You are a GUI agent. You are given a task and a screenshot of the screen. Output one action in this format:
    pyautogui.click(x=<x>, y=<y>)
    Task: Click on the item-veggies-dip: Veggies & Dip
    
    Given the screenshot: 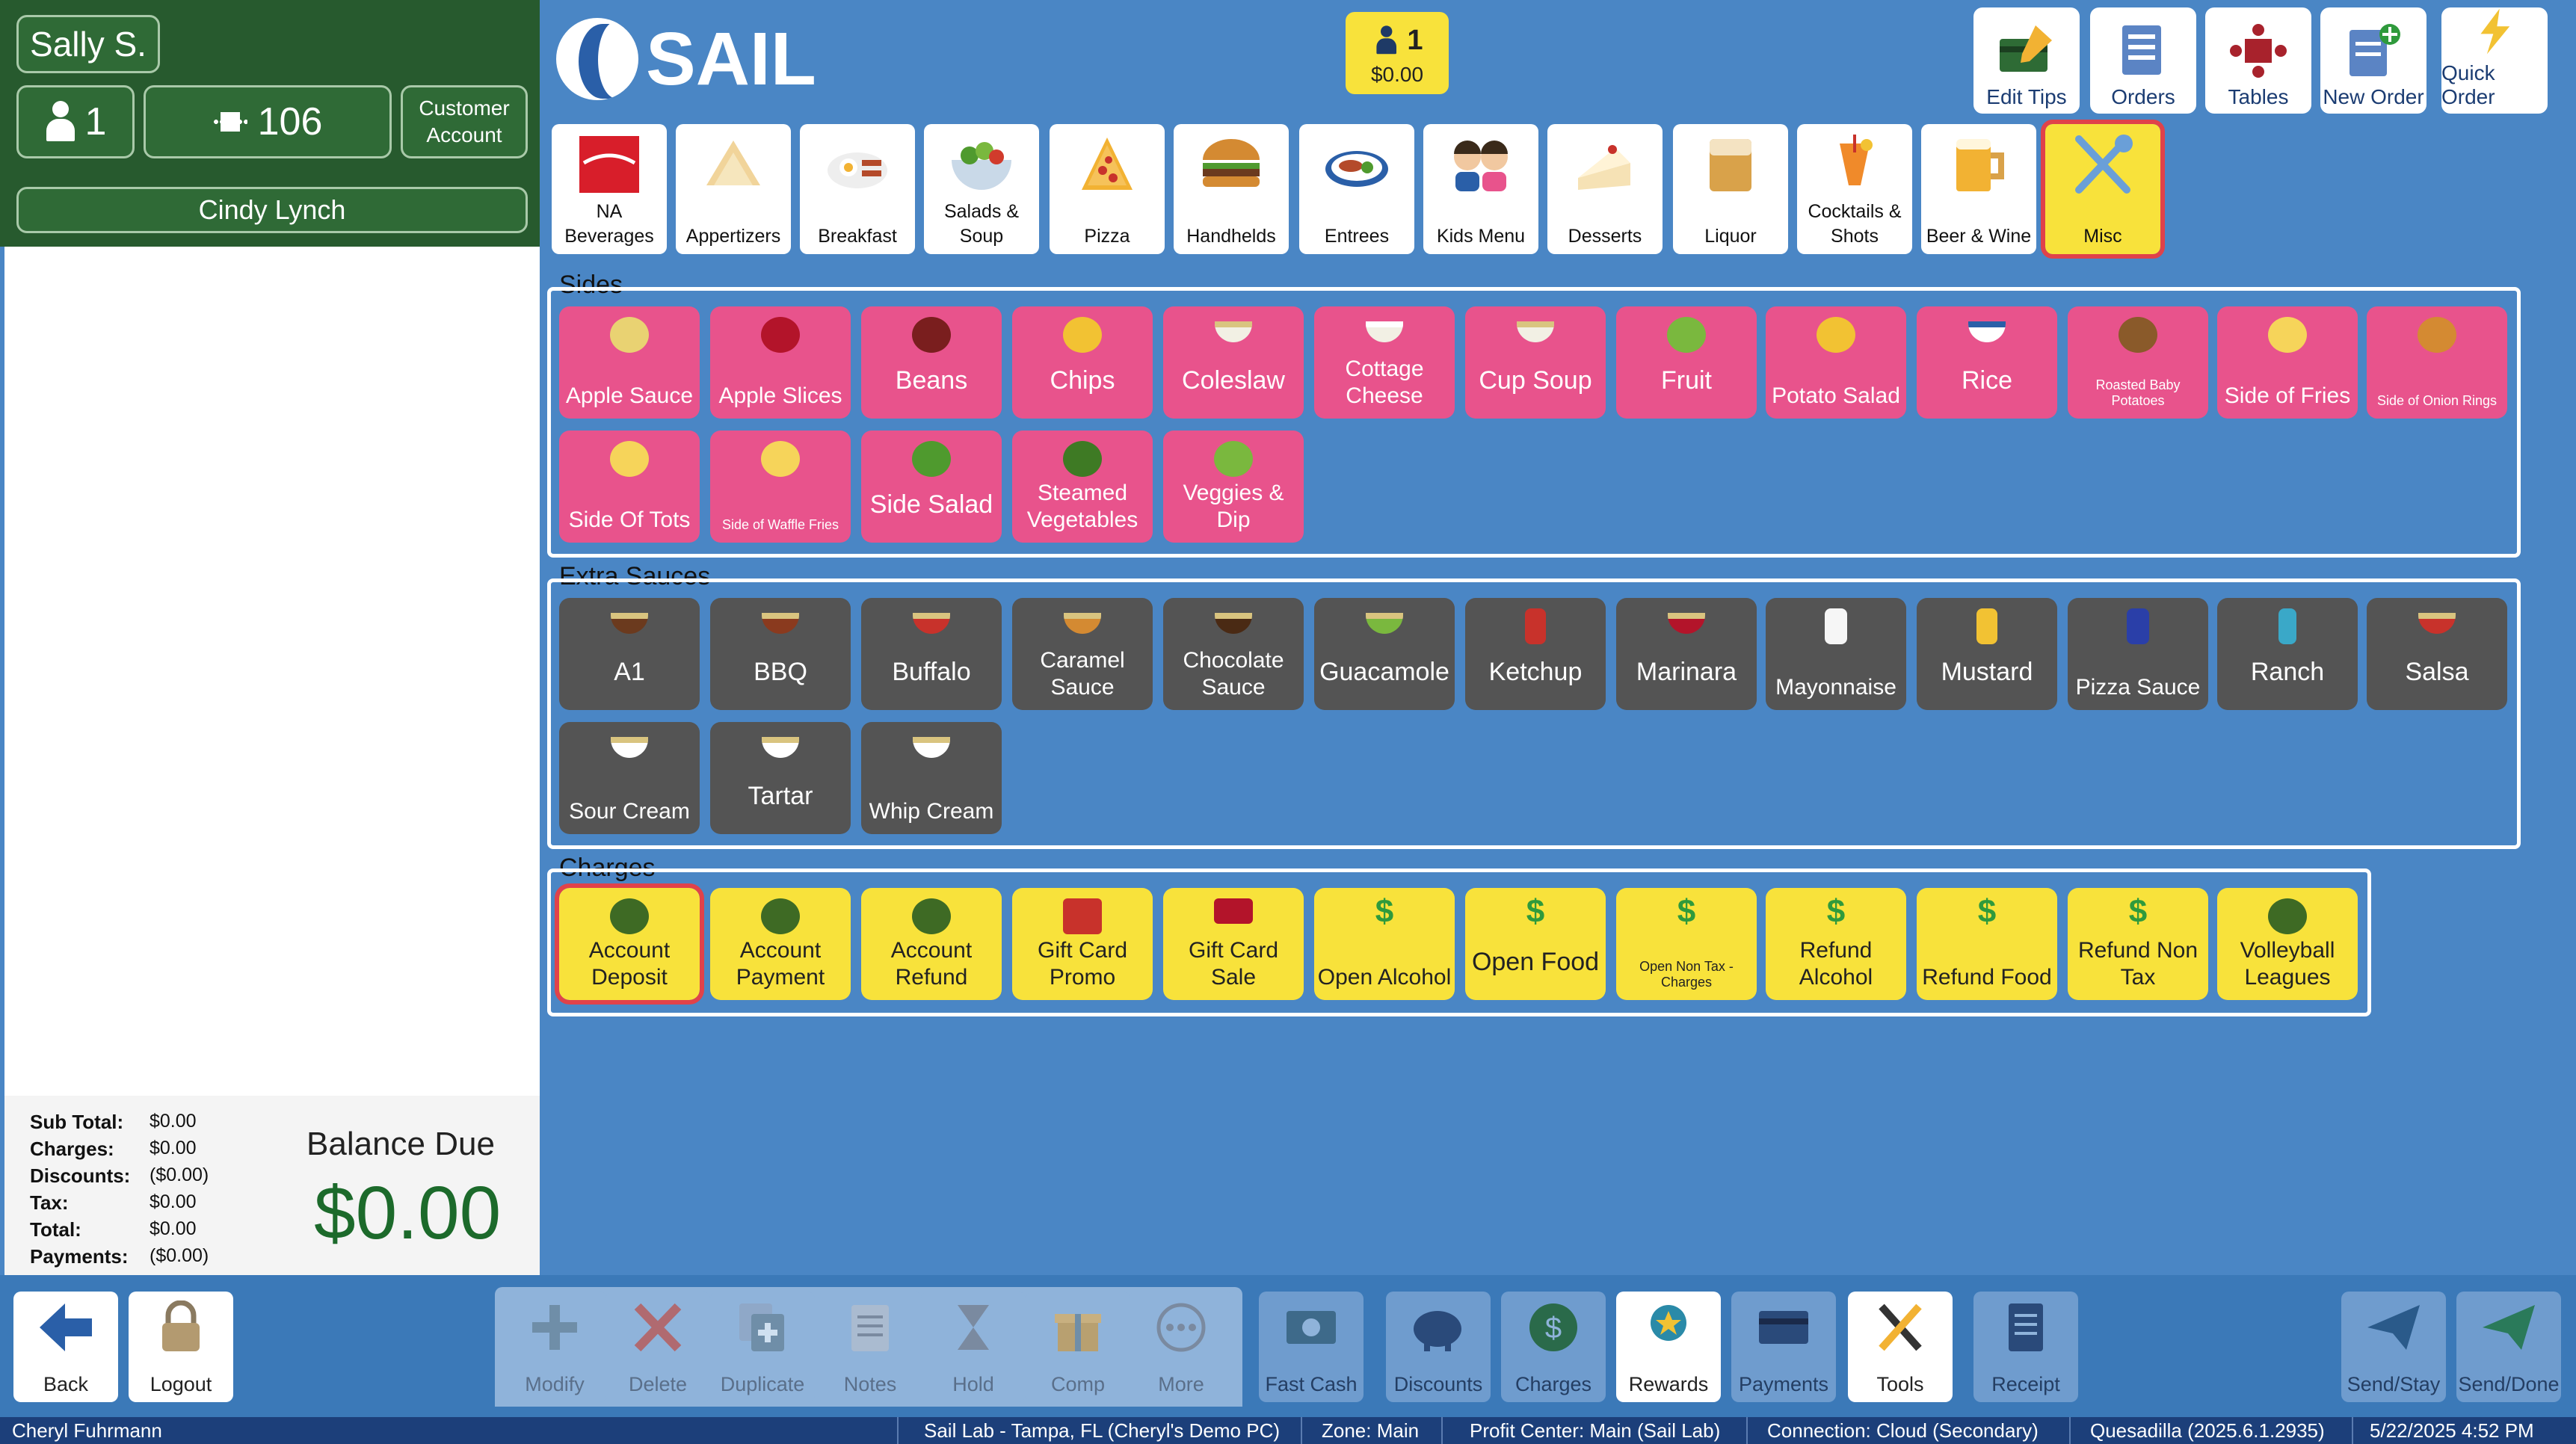 What is the action you would take?
    pyautogui.click(x=1233, y=487)
    